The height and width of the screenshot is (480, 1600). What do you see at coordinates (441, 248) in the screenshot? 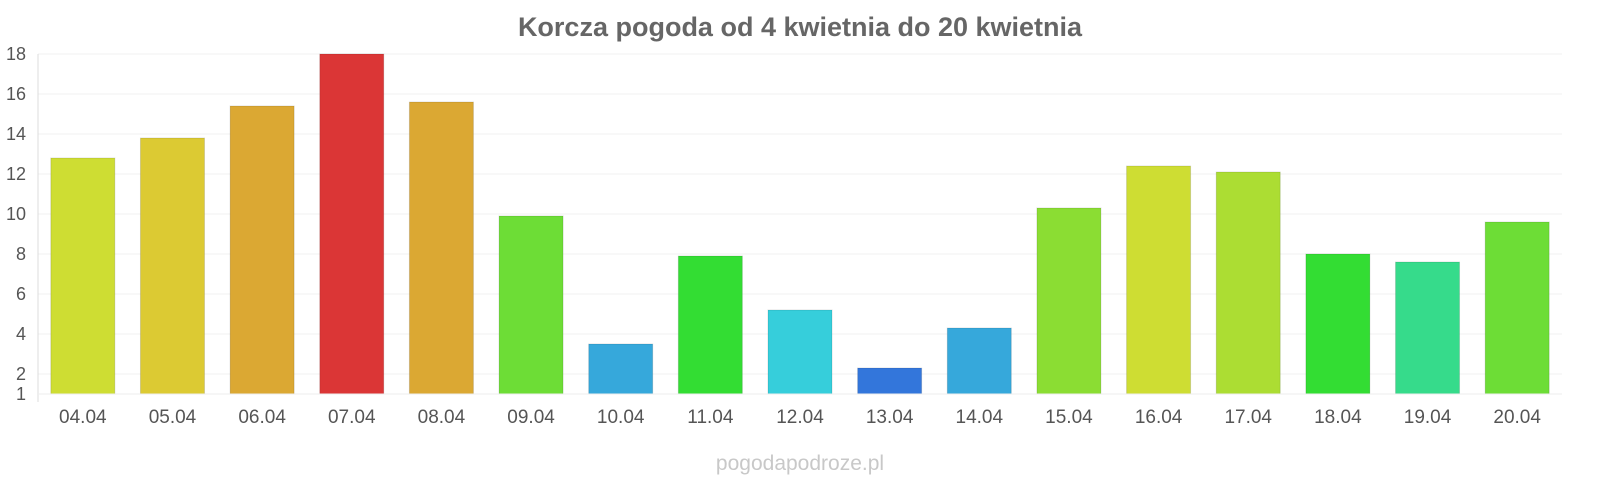
I see `bar-08.04` at bounding box center [441, 248].